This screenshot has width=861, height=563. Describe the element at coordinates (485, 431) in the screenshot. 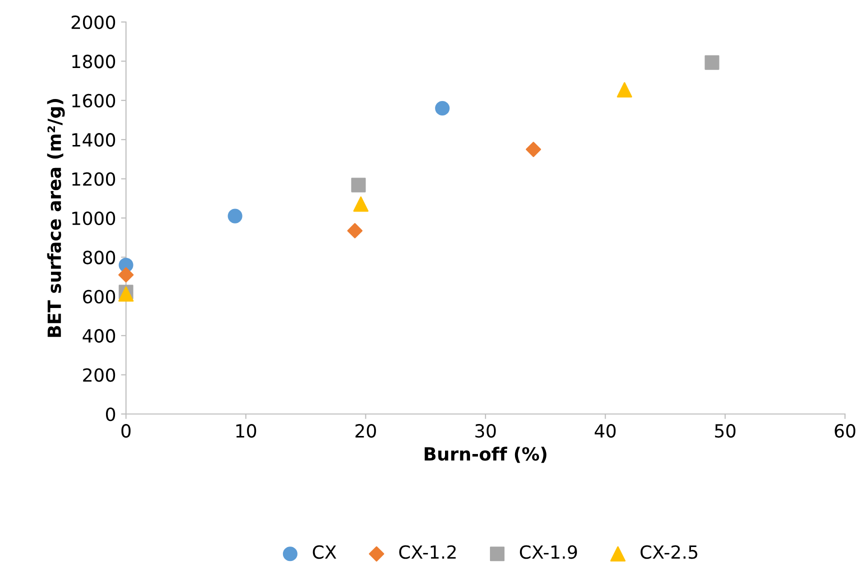

I see `x-tick-label: 30` at that location.